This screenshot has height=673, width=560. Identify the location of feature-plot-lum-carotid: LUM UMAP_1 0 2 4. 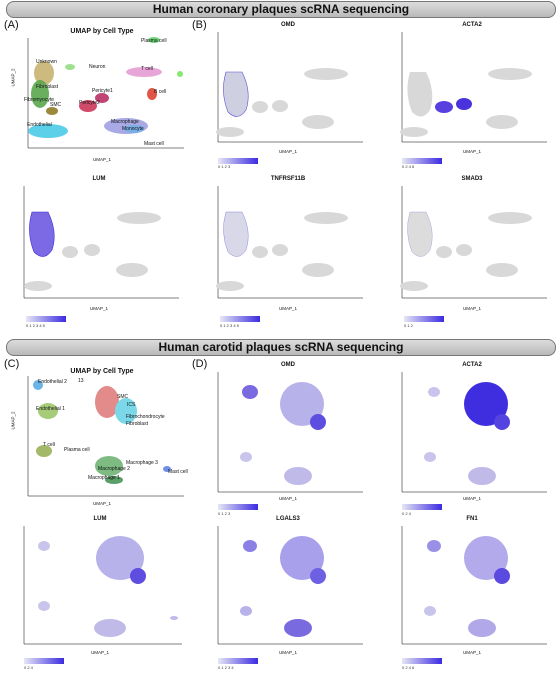
(100, 593).